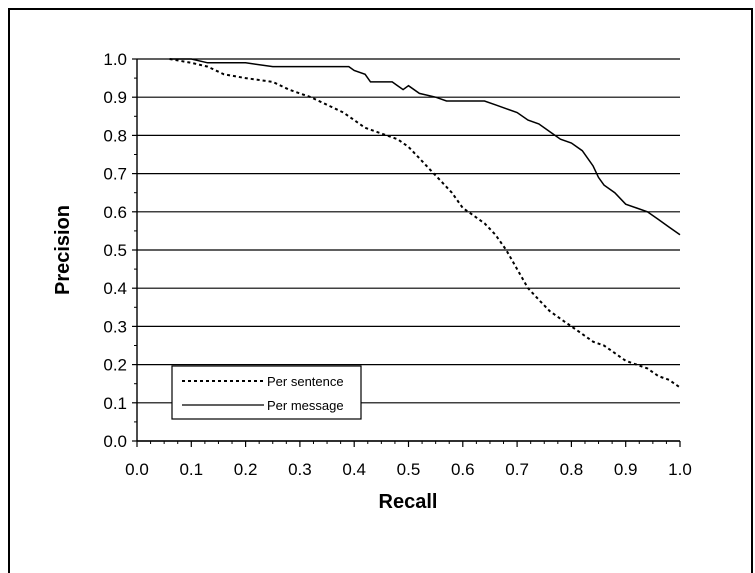 The height and width of the screenshot is (573, 755). Describe the element at coordinates (626, 469) in the screenshot. I see `x-tick-label: 0.9` at that location.